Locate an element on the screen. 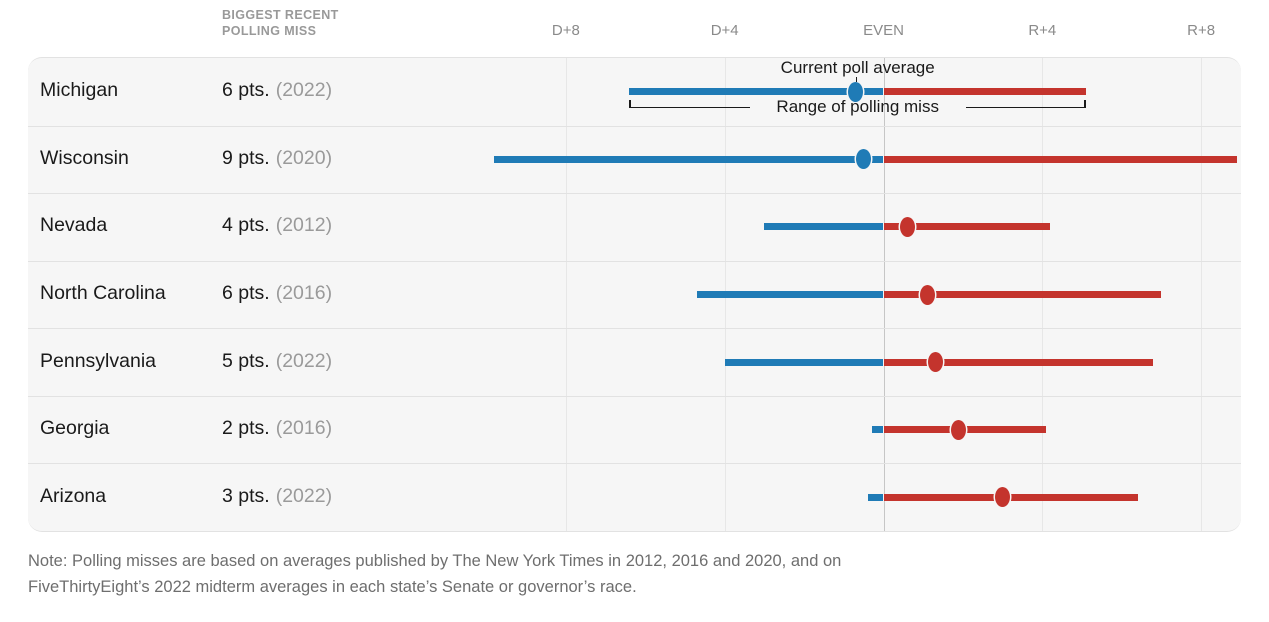  range-bracket-riser-left is located at coordinates (630, 103).